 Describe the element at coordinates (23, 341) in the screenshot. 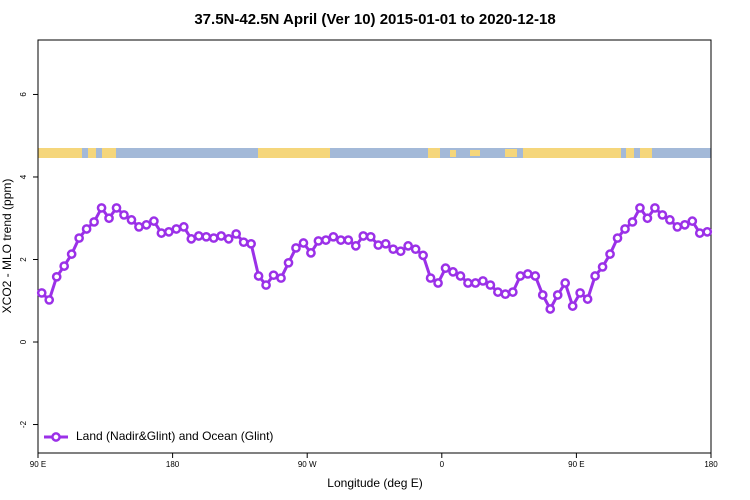

I see `y-tick-label: 0` at that location.